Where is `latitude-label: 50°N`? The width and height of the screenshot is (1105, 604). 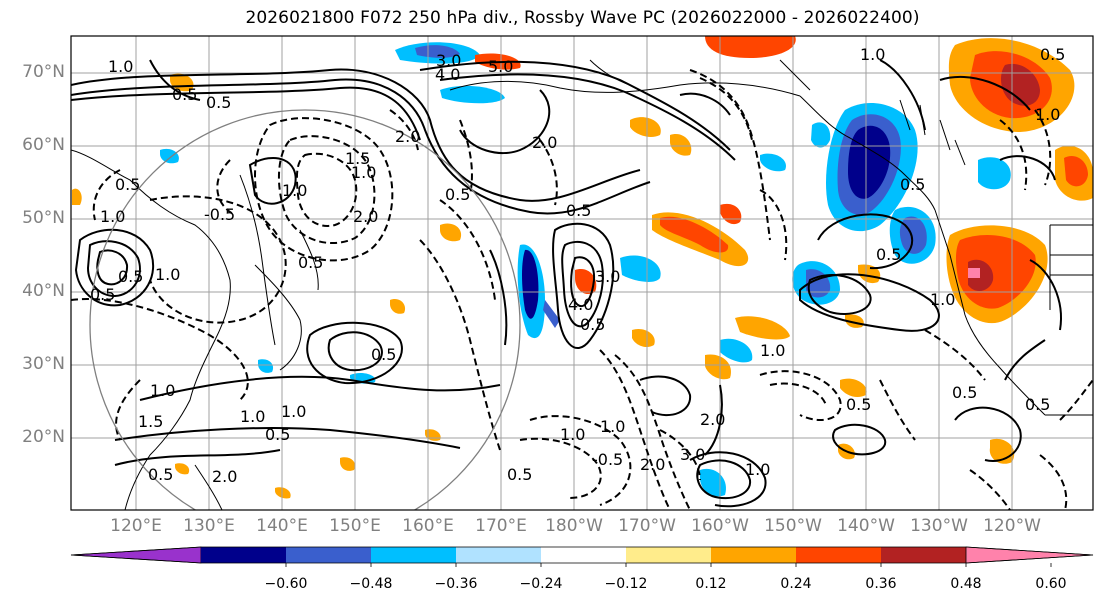
latitude-label: 50°N is located at coordinates (43, 218).